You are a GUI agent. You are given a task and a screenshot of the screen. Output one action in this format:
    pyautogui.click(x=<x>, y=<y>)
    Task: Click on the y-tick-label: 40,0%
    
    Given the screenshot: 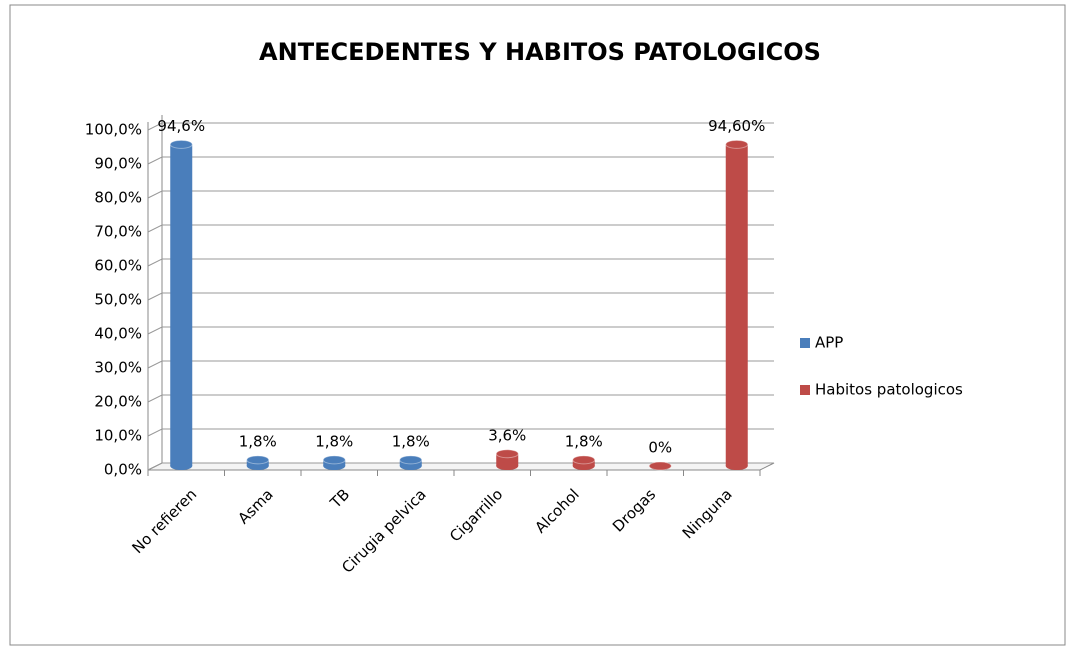 What is the action you would take?
    pyautogui.click(x=118, y=334)
    